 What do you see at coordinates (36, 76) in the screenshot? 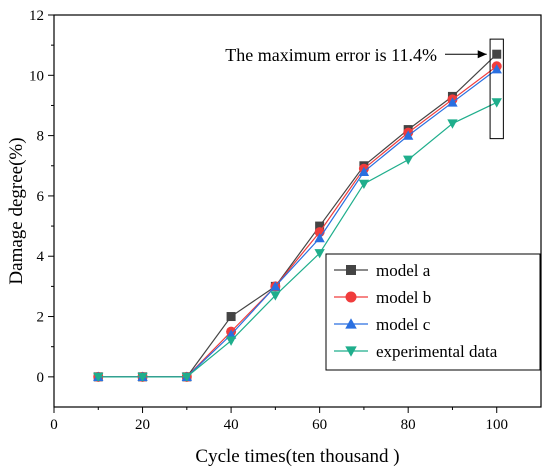
I see `y-tick-label: 10` at bounding box center [36, 76].